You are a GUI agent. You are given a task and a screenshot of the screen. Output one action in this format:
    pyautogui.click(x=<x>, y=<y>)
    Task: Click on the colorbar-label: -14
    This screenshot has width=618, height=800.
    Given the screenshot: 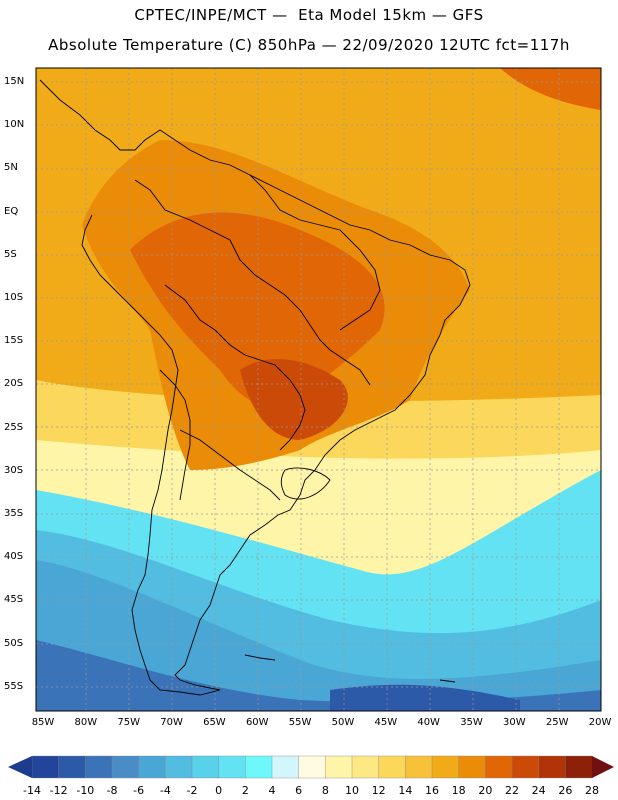 What is the action you would take?
    pyautogui.click(x=32, y=790)
    